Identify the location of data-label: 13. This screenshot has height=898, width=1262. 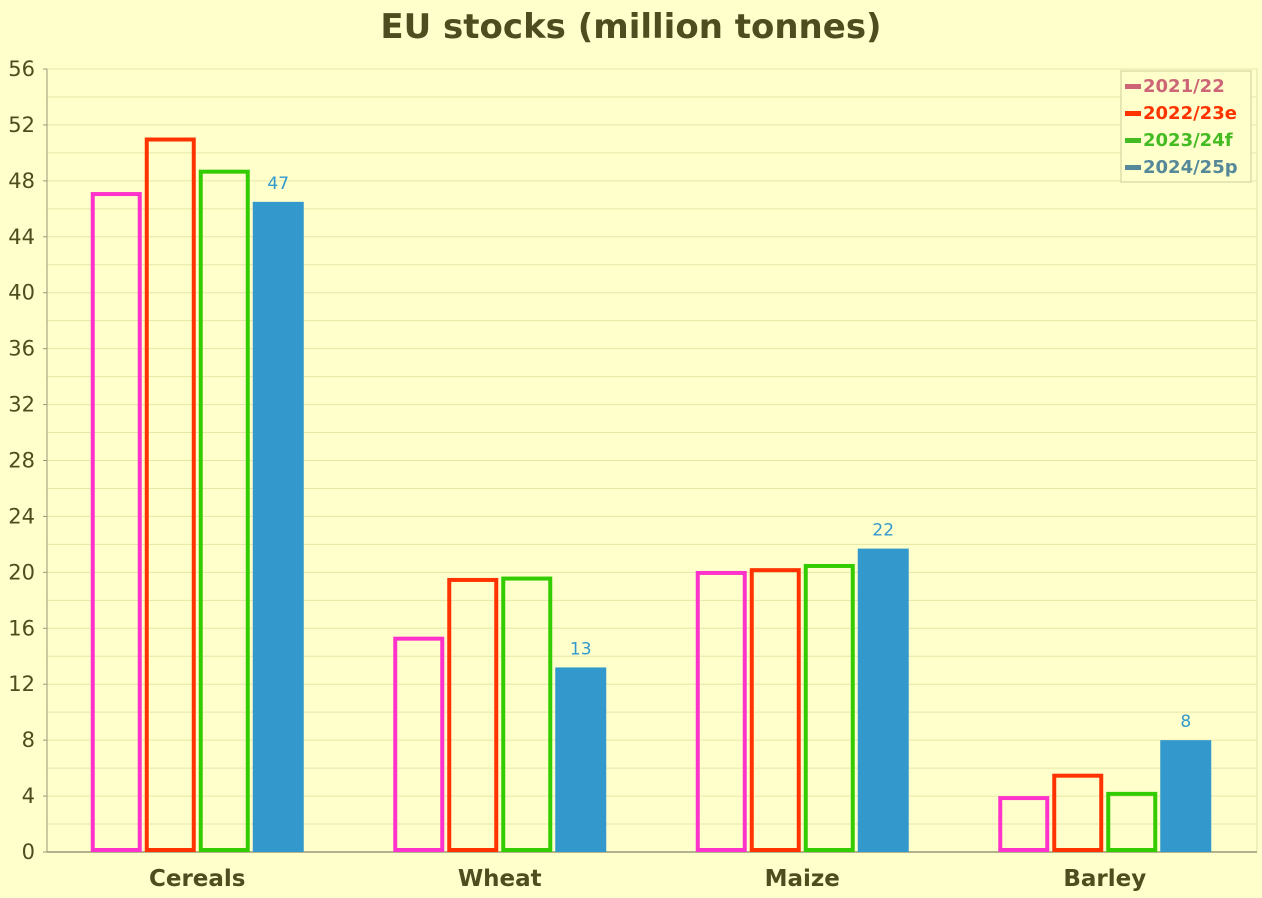
(581, 649).